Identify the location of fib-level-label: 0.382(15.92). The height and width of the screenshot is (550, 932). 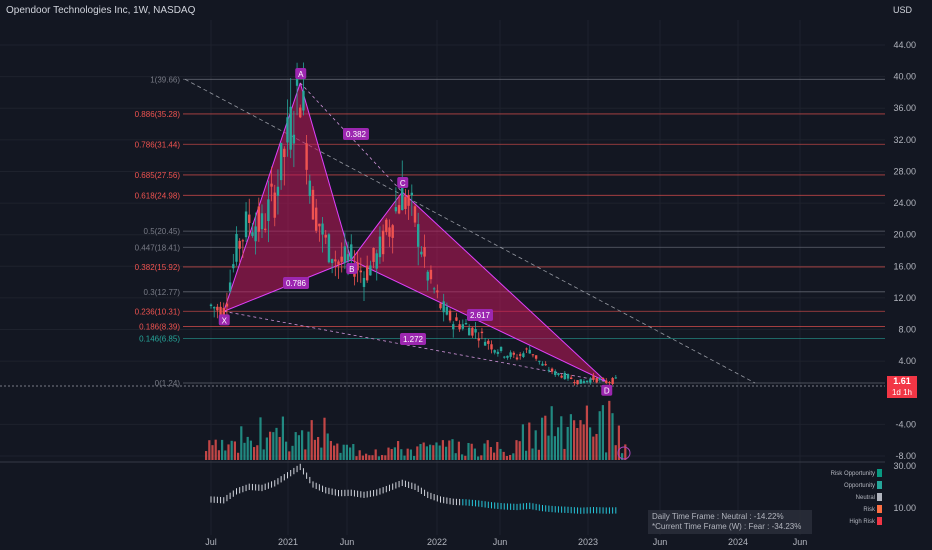
(158, 267).